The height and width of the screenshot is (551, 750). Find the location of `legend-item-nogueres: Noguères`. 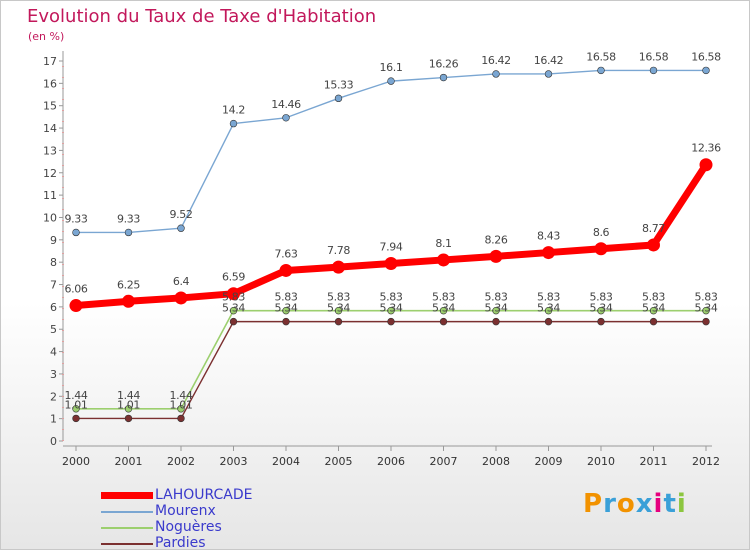

legend-item-nogueres: Noguères is located at coordinates (231, 527).